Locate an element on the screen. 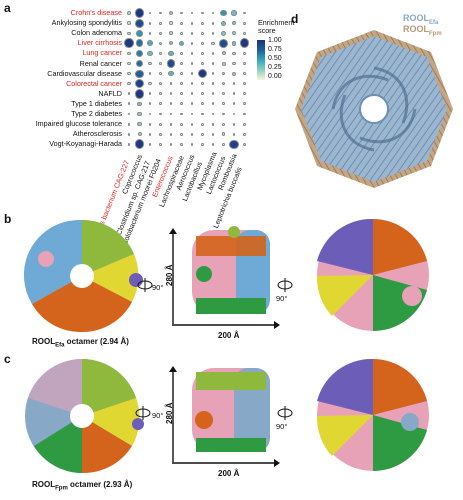 The width and height of the screenshot is (463, 500). rool-efa-rotated-view is located at coordinates (372, 275).